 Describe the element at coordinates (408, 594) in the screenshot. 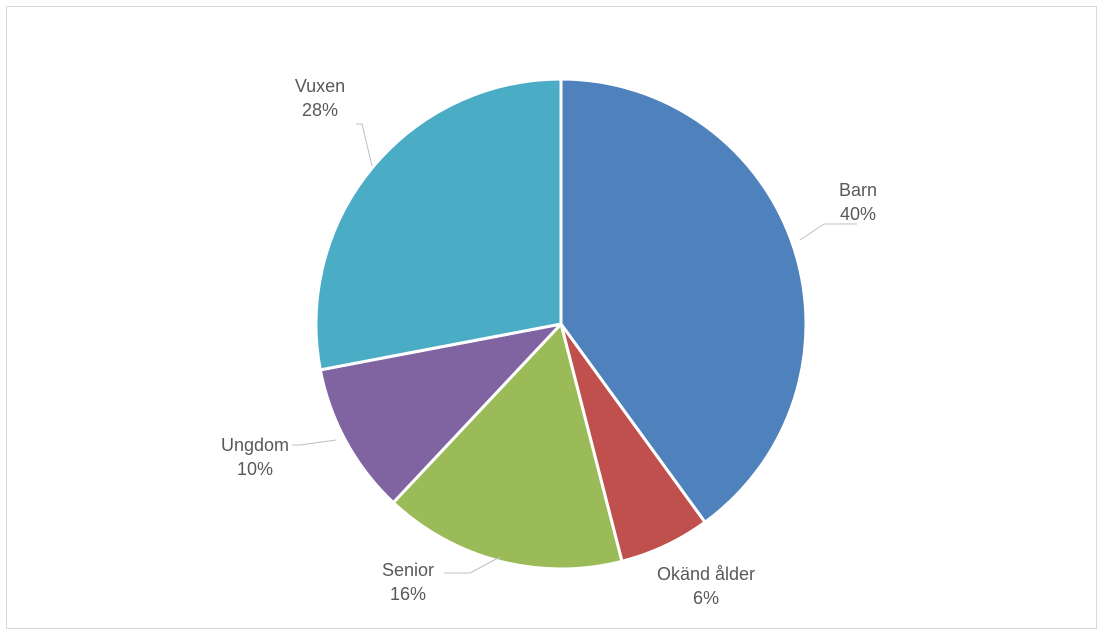

I see `slice-percent-senior: 16%` at that location.